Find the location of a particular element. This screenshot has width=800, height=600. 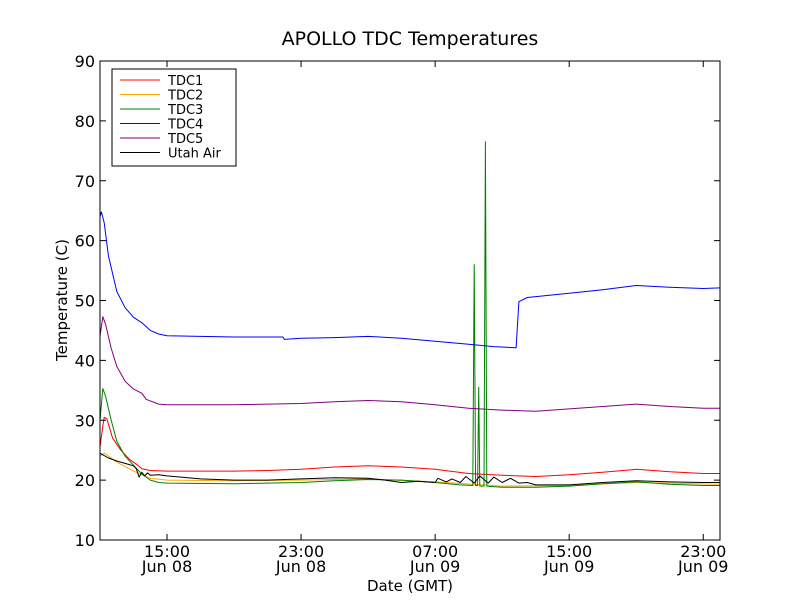

y-tick-label: 20 is located at coordinates (85, 480).